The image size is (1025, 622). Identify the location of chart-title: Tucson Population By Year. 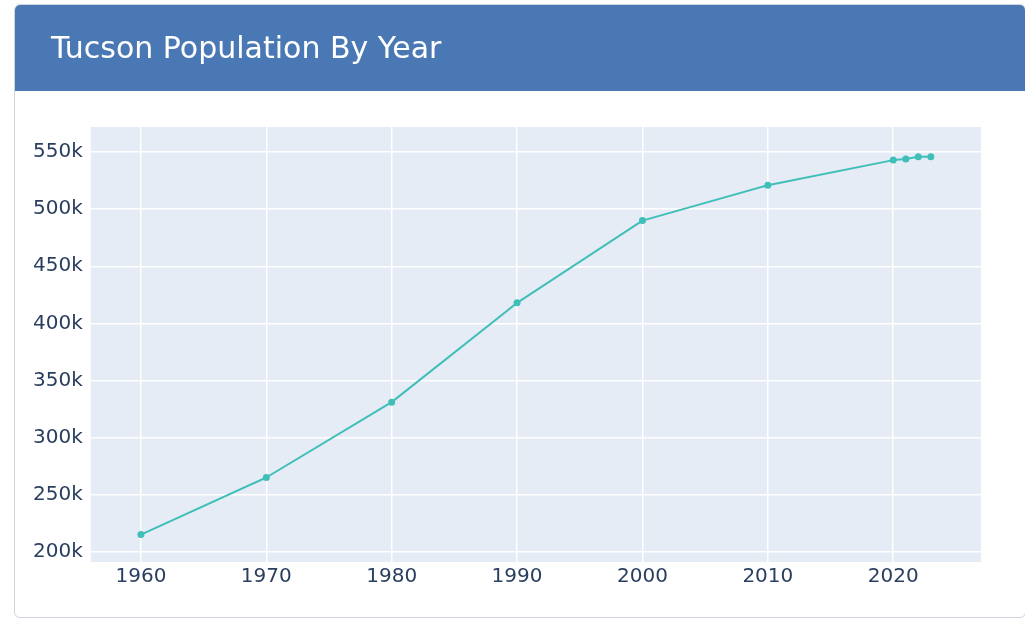
(520, 48).